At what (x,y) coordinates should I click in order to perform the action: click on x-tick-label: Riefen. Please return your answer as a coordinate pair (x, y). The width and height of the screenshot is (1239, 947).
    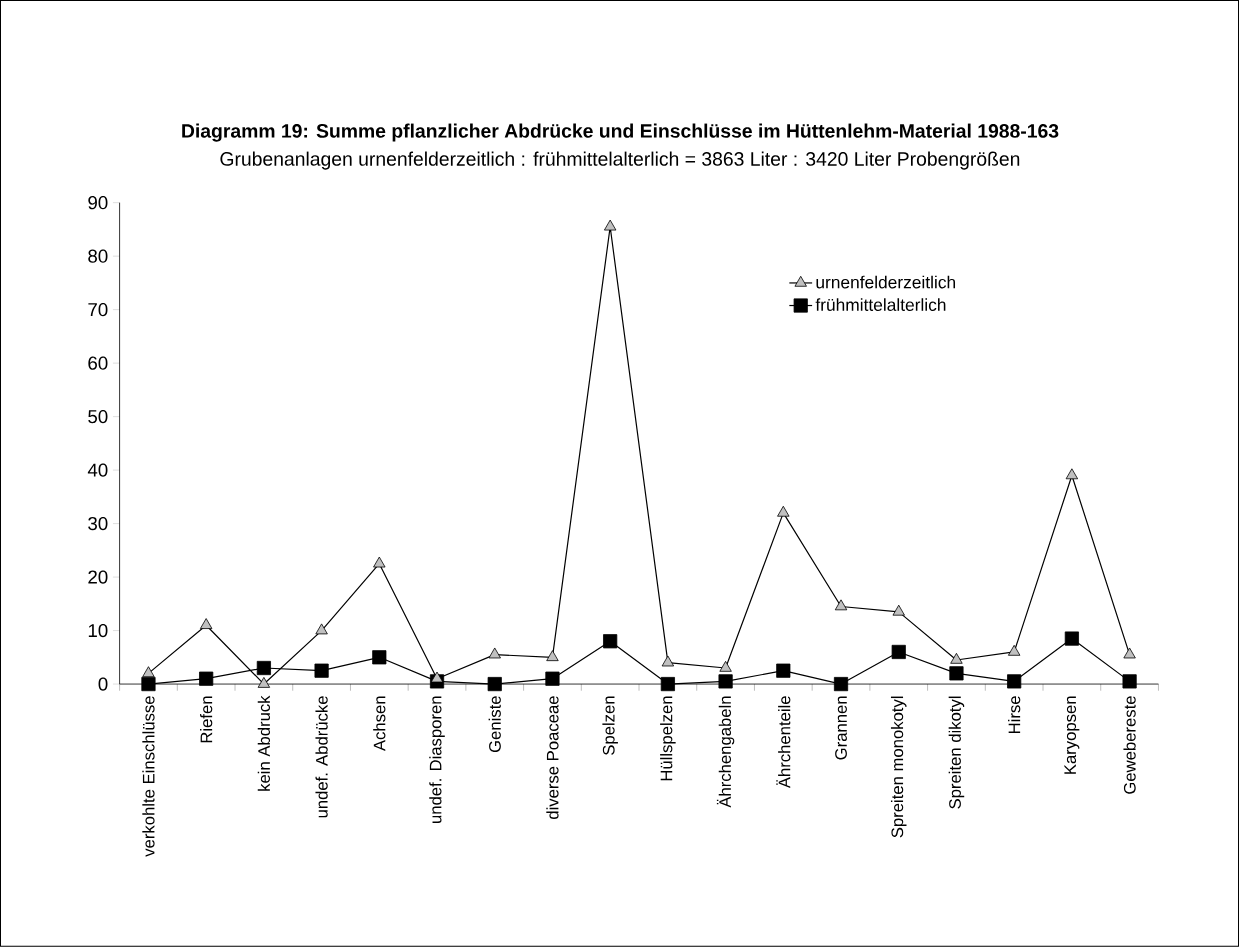
    Looking at the image, I should click on (206, 719).